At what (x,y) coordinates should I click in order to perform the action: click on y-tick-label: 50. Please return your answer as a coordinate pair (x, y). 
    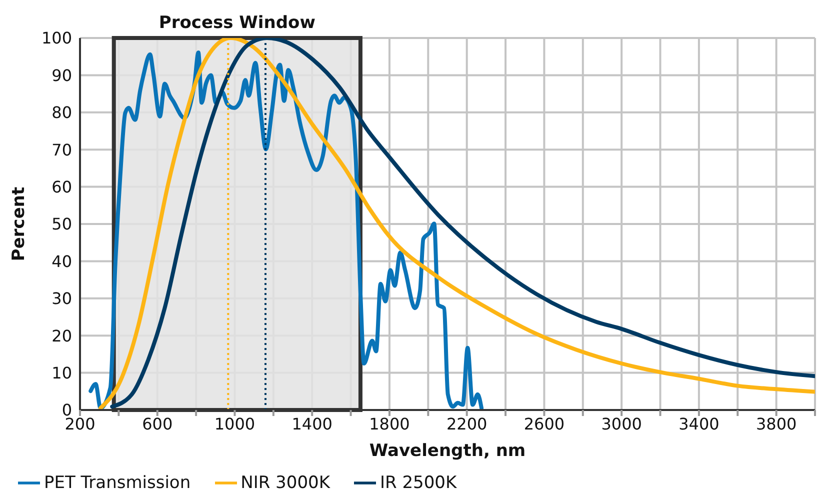
    Looking at the image, I should click on (62, 224).